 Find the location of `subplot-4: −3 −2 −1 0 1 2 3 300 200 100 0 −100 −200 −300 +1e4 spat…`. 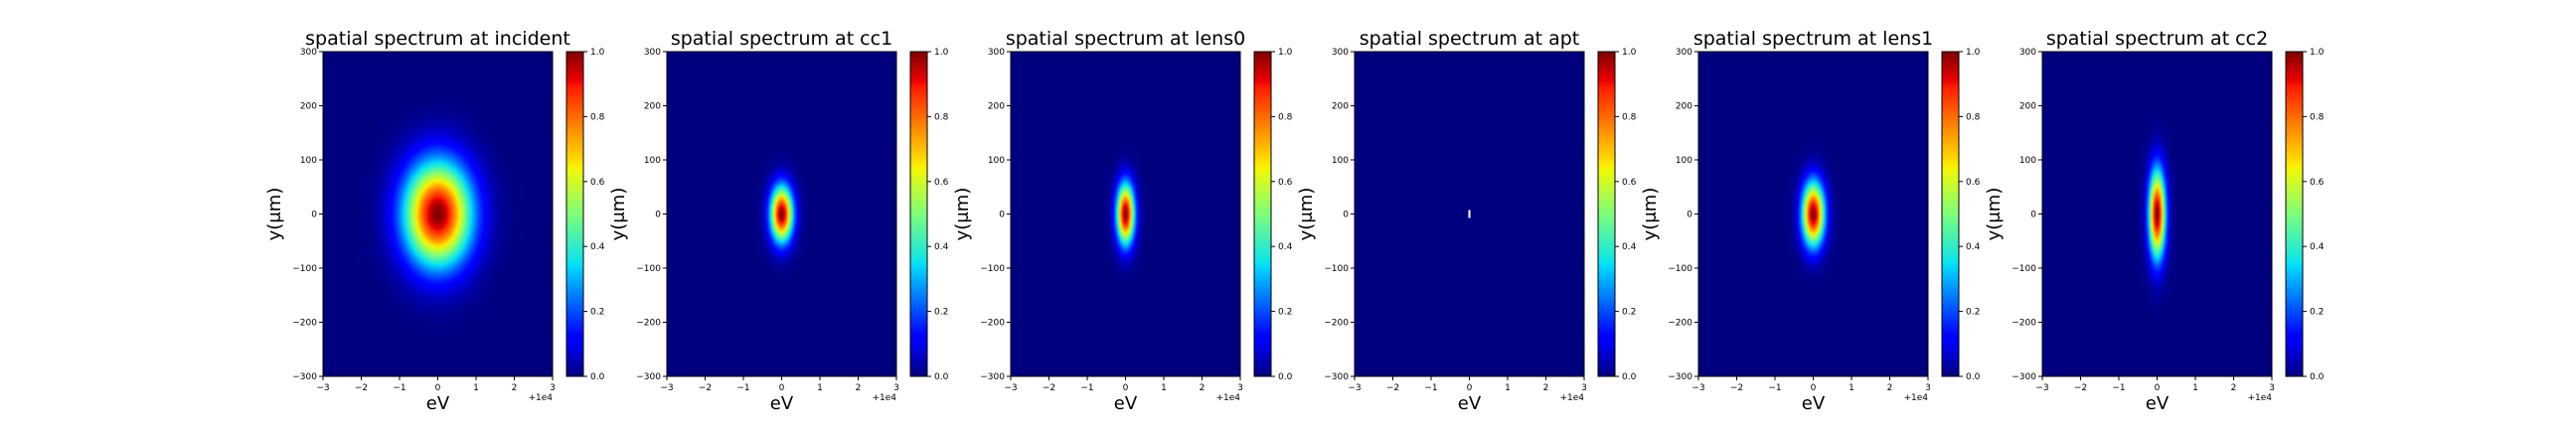

subplot-4: −3 −2 −1 0 1 2 3 300 200 100 0 −100 −200 −300 +1e4 spat… is located at coordinates (1466, 221).